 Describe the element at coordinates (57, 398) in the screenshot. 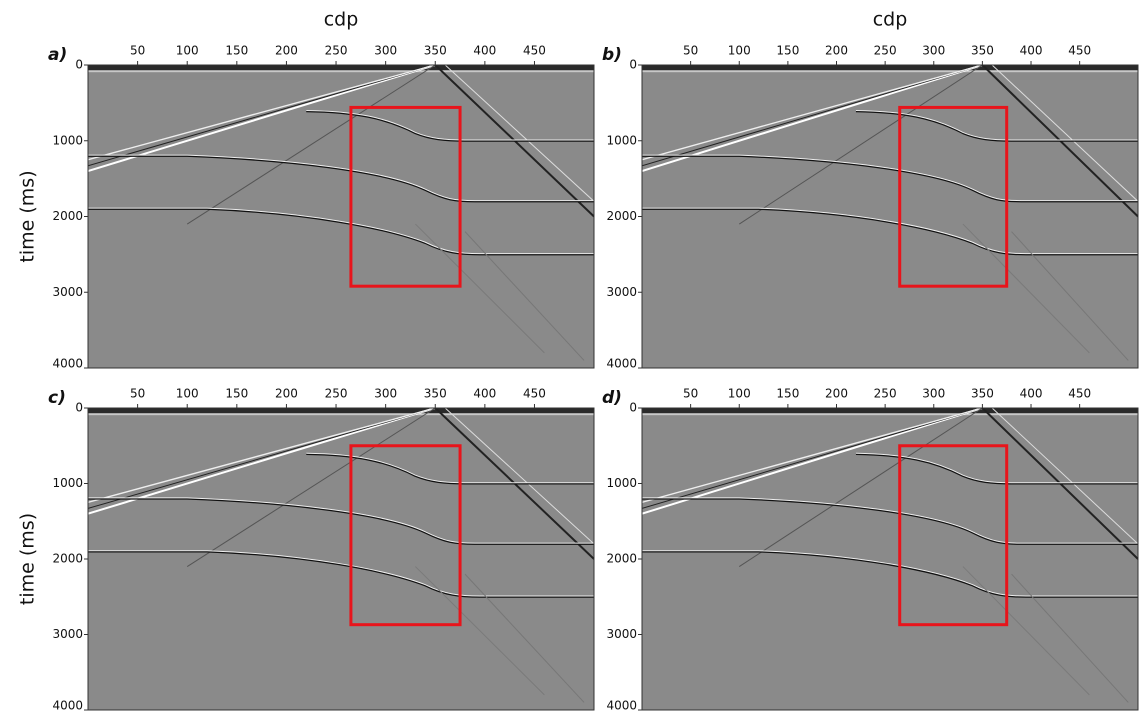

I see `panel-label: c)` at that location.